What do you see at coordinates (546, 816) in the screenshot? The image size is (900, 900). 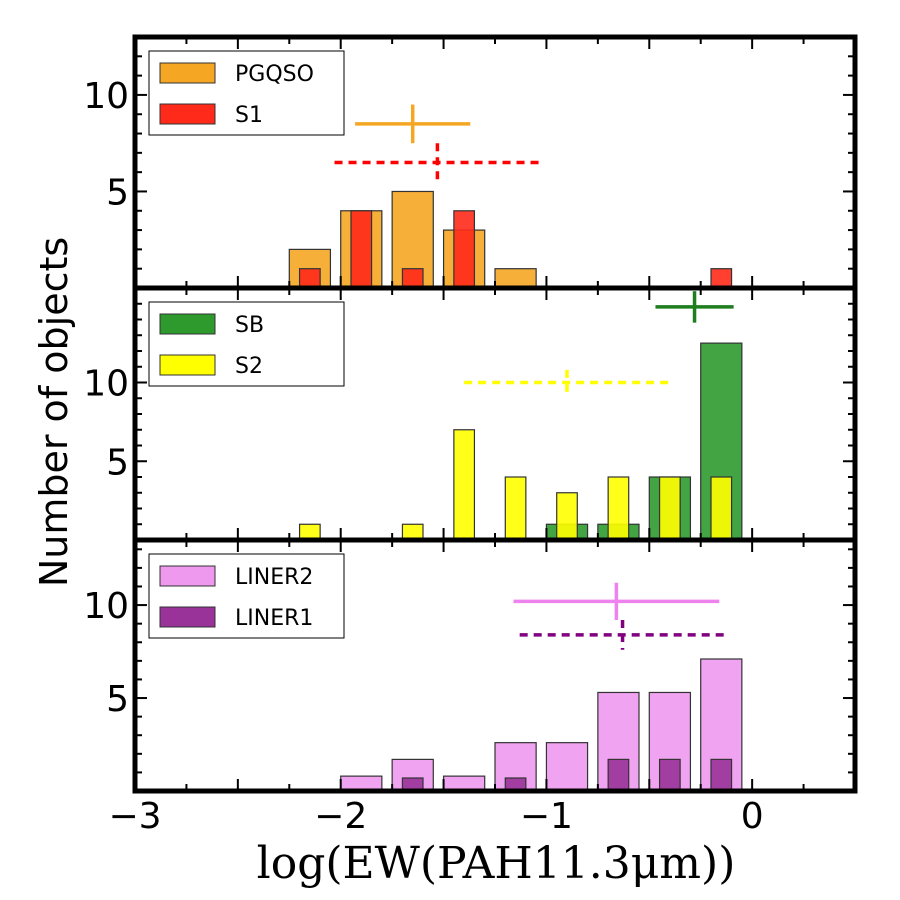 I see `x-tick-label: −1` at bounding box center [546, 816].